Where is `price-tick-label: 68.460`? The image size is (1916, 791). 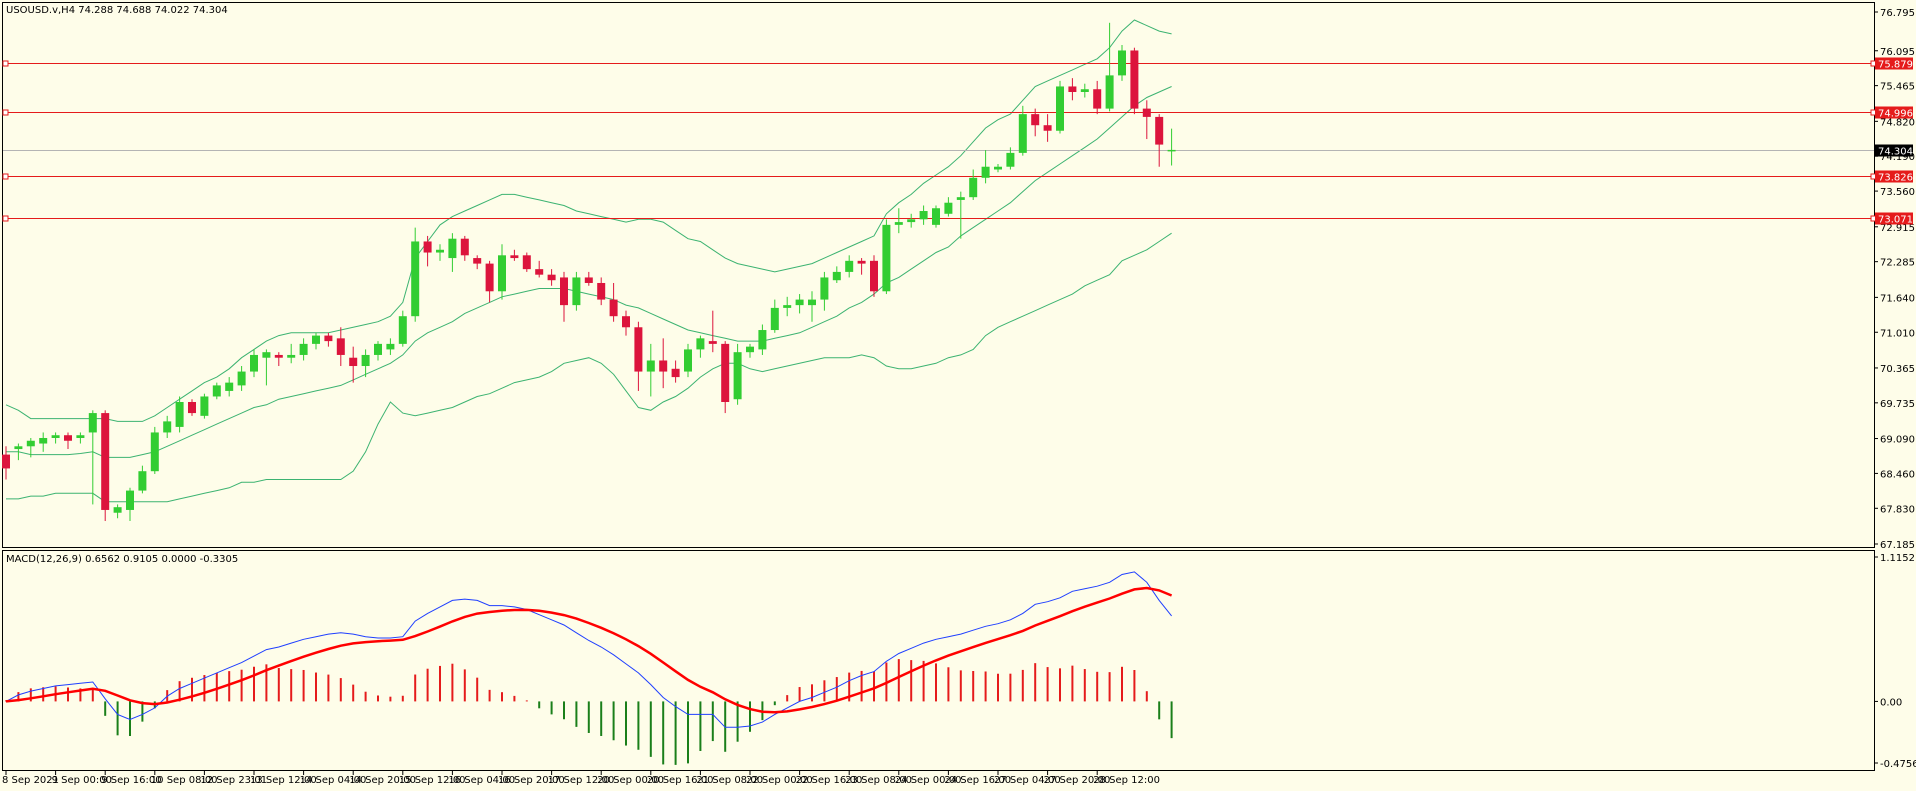
price-tick-label: 68.460 is located at coordinates (1897, 474).